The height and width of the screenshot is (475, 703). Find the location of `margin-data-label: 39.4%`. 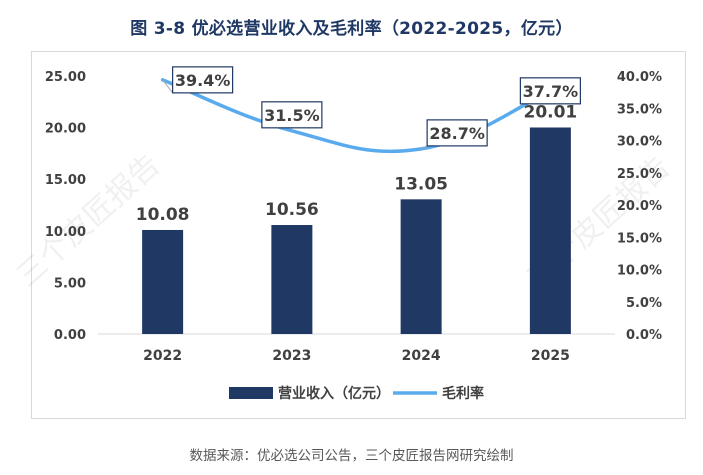

margin-data-label: 39.4% is located at coordinates (203, 80).